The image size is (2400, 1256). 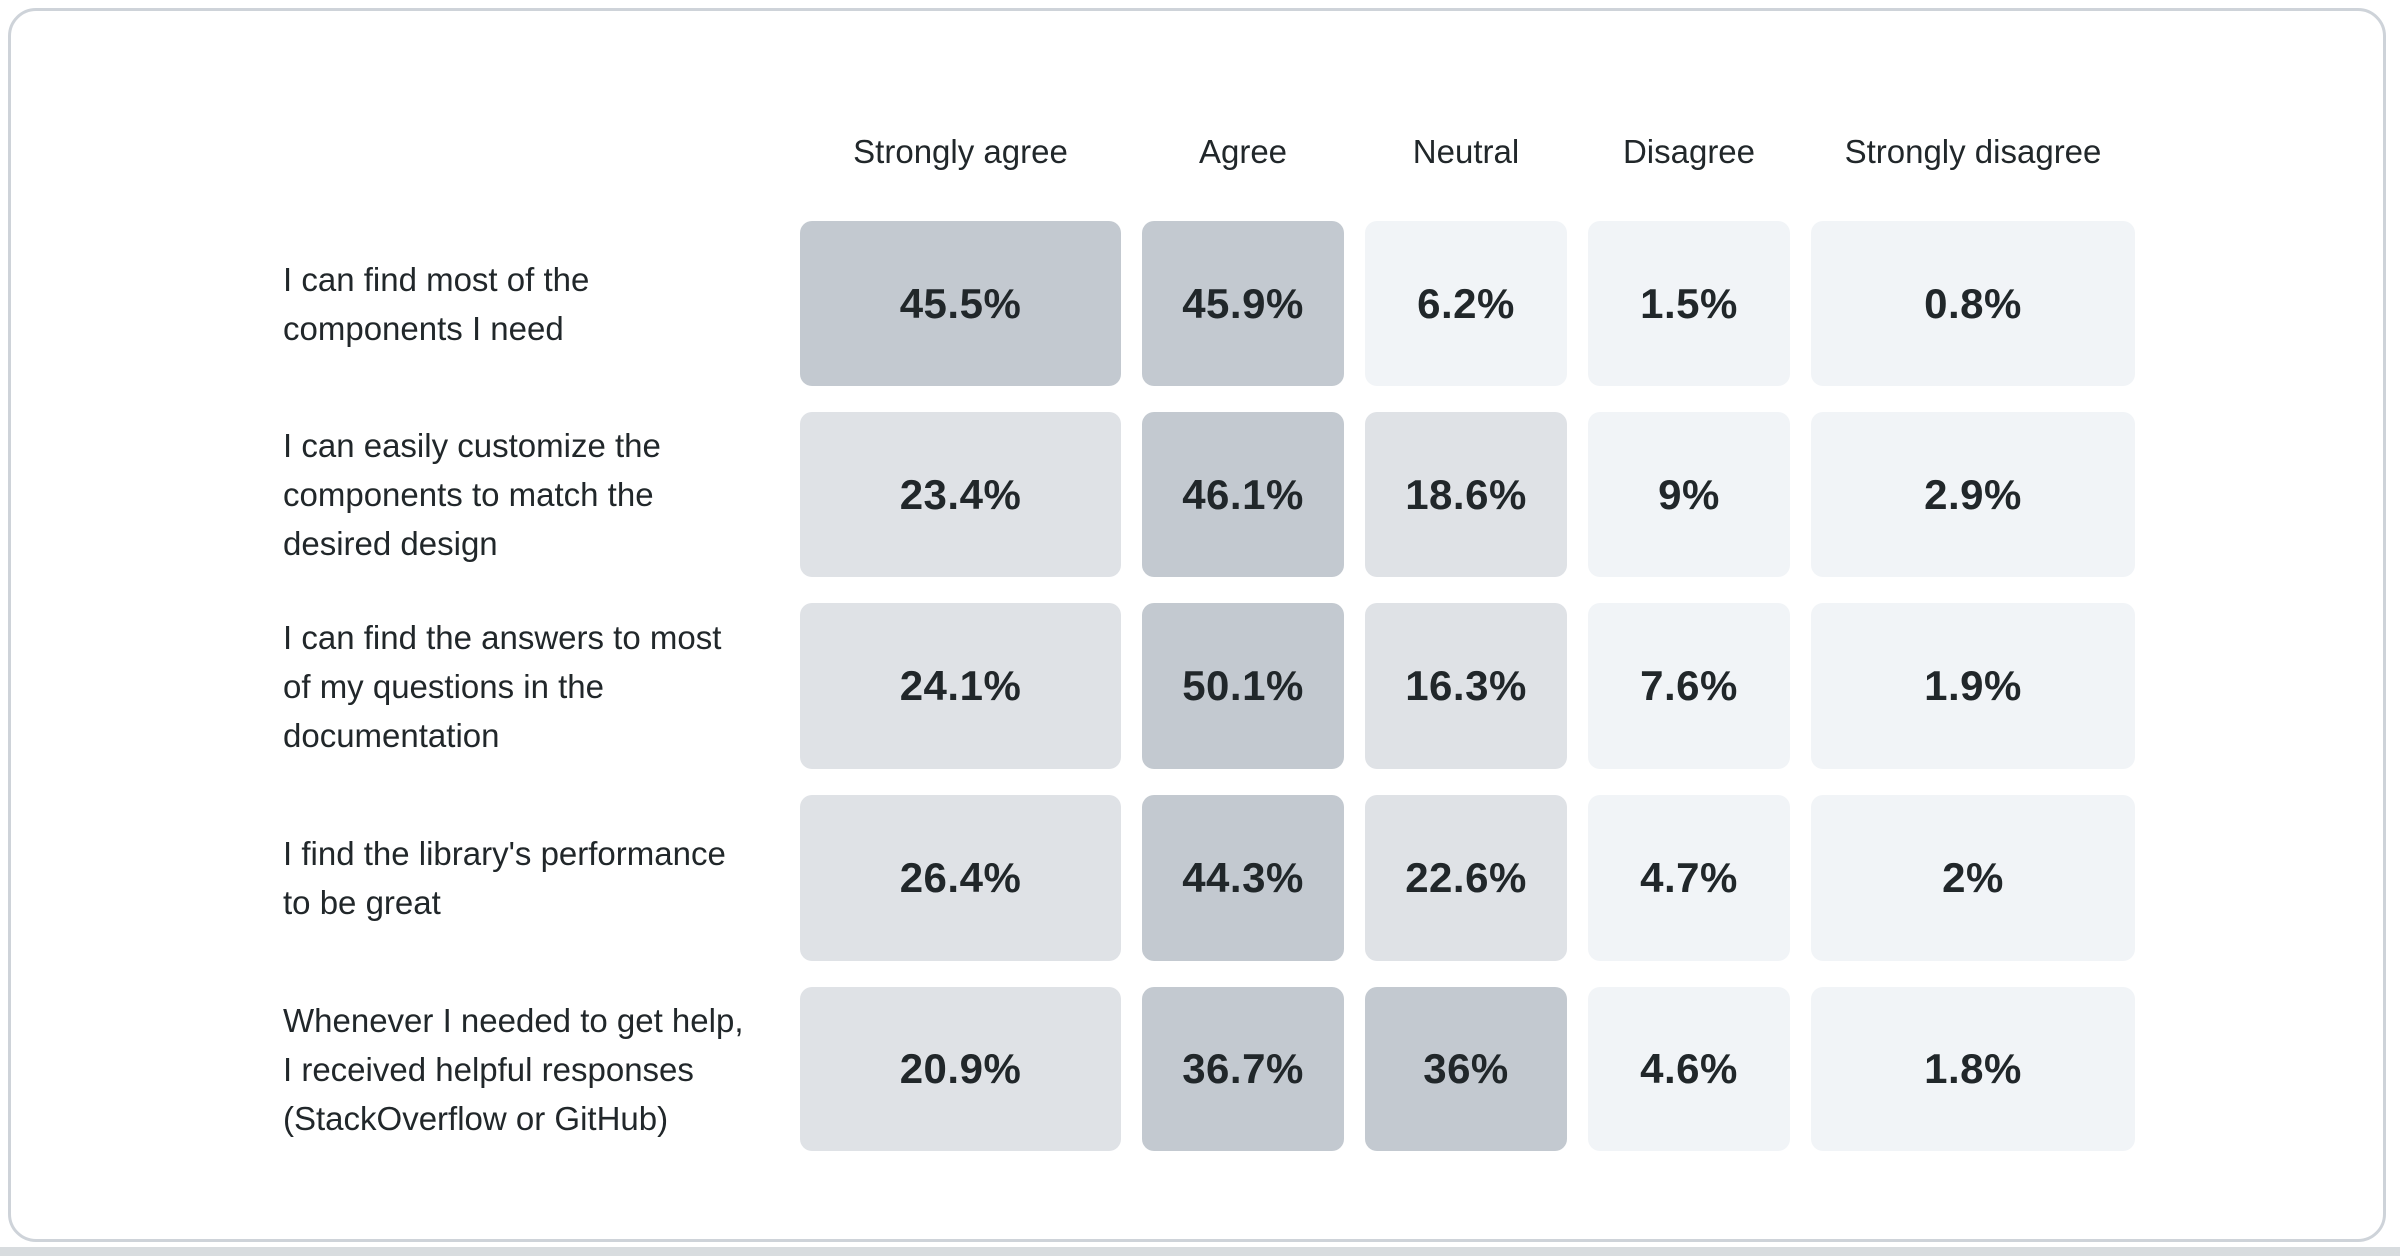 I want to click on heatmap-cell: 46.1%, so click(x=1243, y=494).